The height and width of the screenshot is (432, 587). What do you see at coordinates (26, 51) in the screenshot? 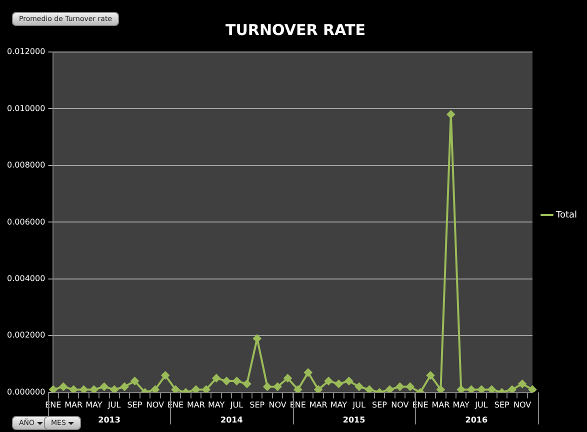
I see `y-tick-label: 0.012000` at bounding box center [26, 51].